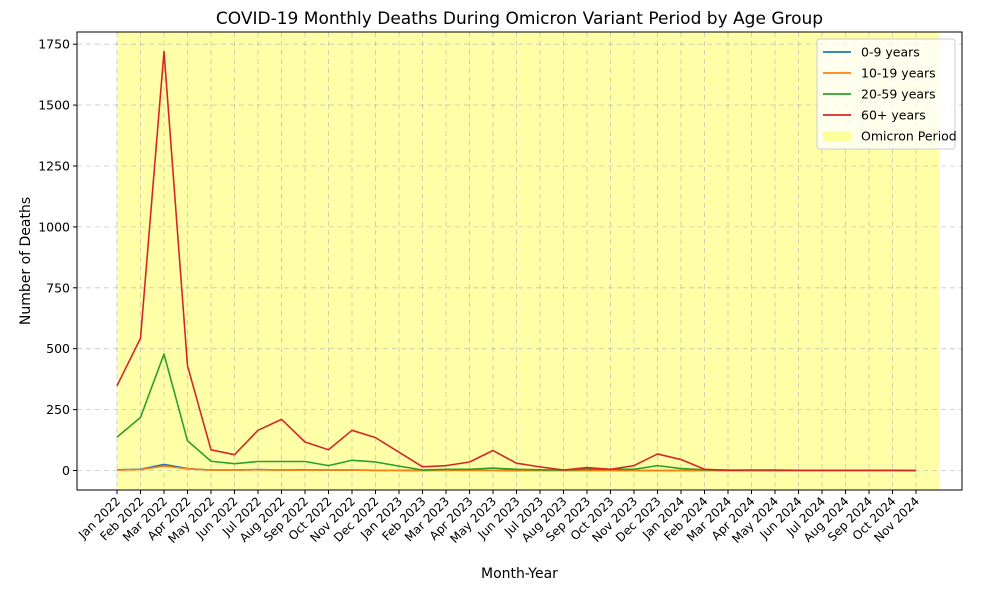 The height and width of the screenshot is (589, 989). What do you see at coordinates (54, 44) in the screenshot?
I see `y-tick-label: 1750` at bounding box center [54, 44].